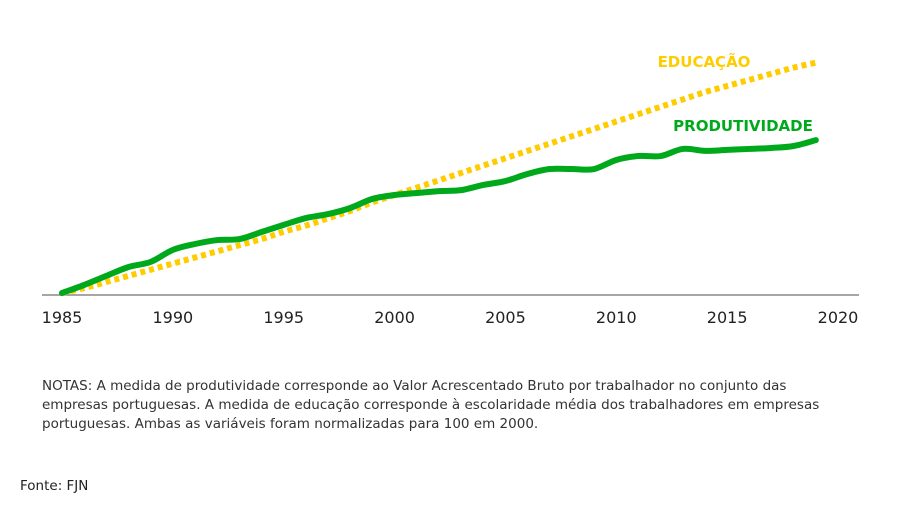 The height and width of the screenshot is (512, 904). Describe the element at coordinates (616, 317) in the screenshot. I see `x-tick-label: 2010` at that location.